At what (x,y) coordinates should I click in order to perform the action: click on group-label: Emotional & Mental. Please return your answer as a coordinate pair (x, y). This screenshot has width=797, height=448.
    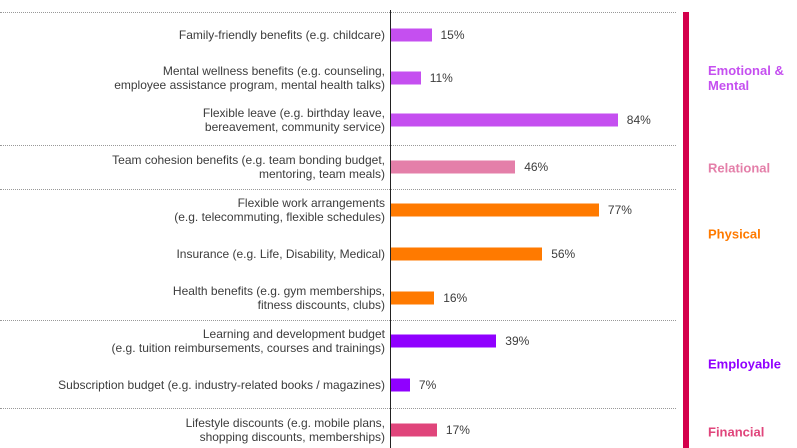
    Looking at the image, I should click on (746, 78).